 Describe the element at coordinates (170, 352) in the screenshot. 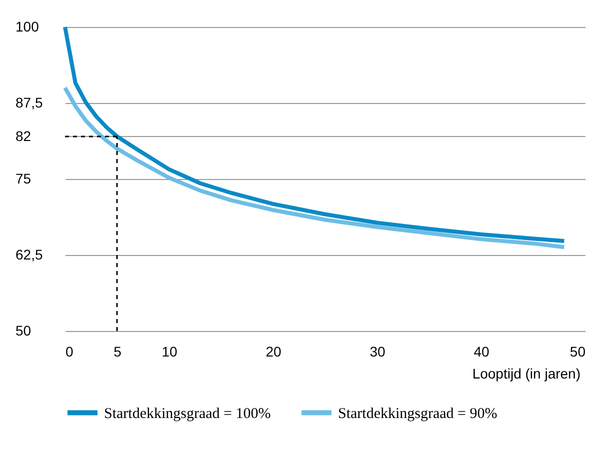

I see `x-tick-label: 10` at that location.